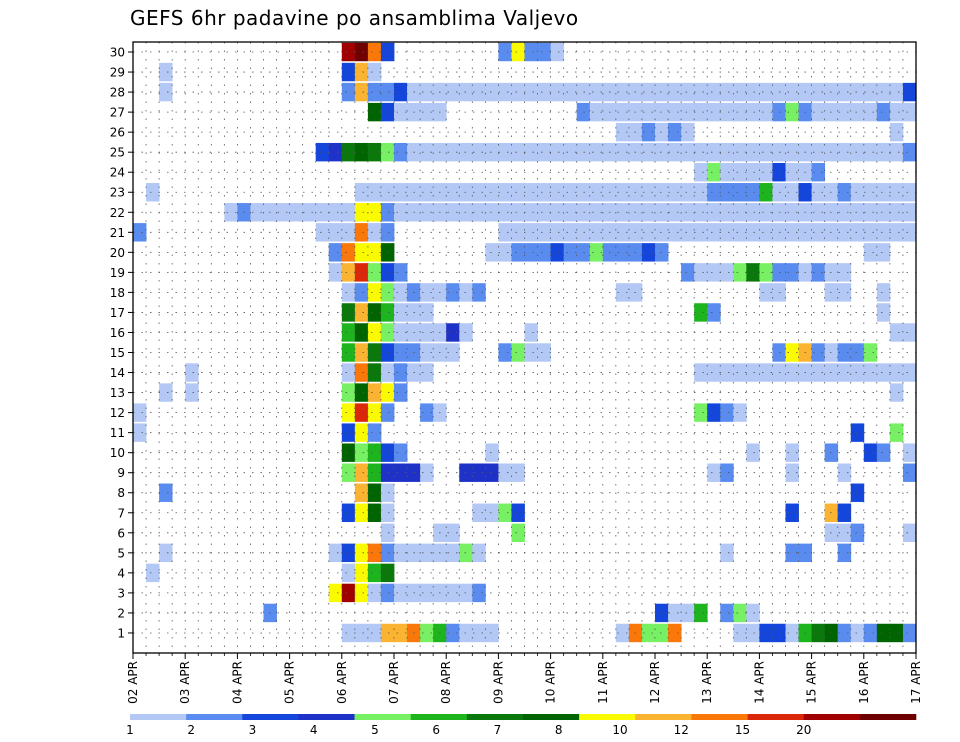  What do you see at coordinates (521, 725) in the screenshot?
I see `color-legend: 1 2 3 4 5 6 7 8 10 12 15 20` at bounding box center [521, 725].